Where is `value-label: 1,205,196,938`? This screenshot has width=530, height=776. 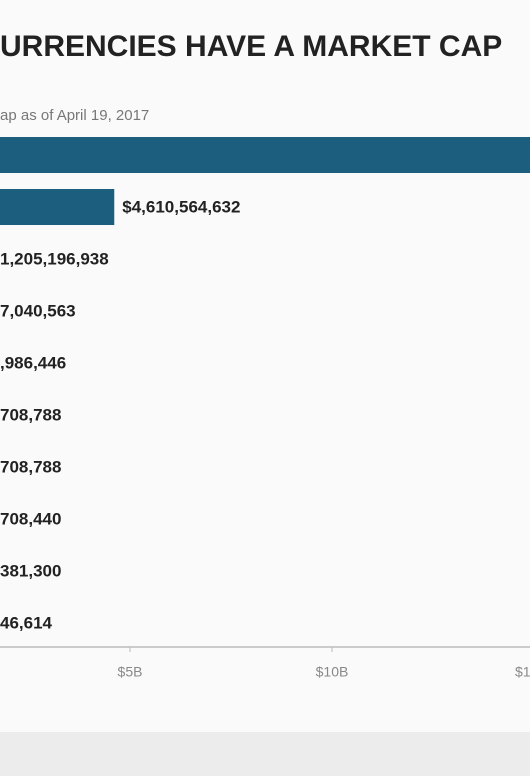
value-label: 1,205,196,938 is located at coordinates (54, 258).